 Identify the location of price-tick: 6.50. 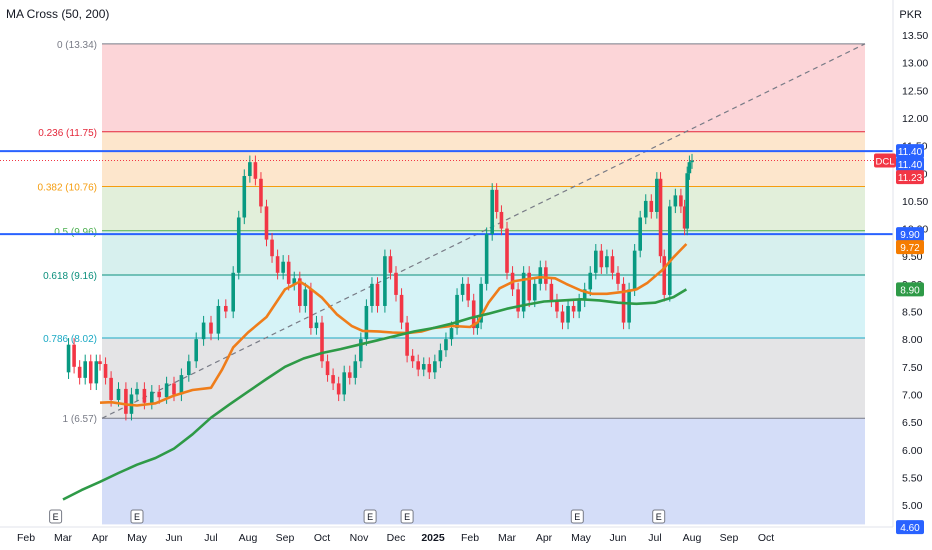
(912, 423).